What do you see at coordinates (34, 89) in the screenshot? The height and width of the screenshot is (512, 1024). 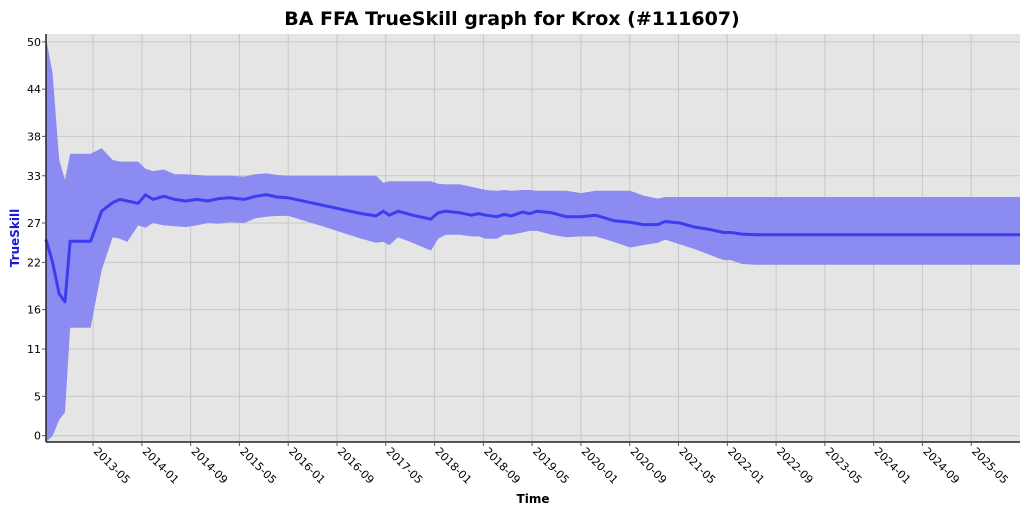 I see `y-tick-label: 44` at bounding box center [34, 89].